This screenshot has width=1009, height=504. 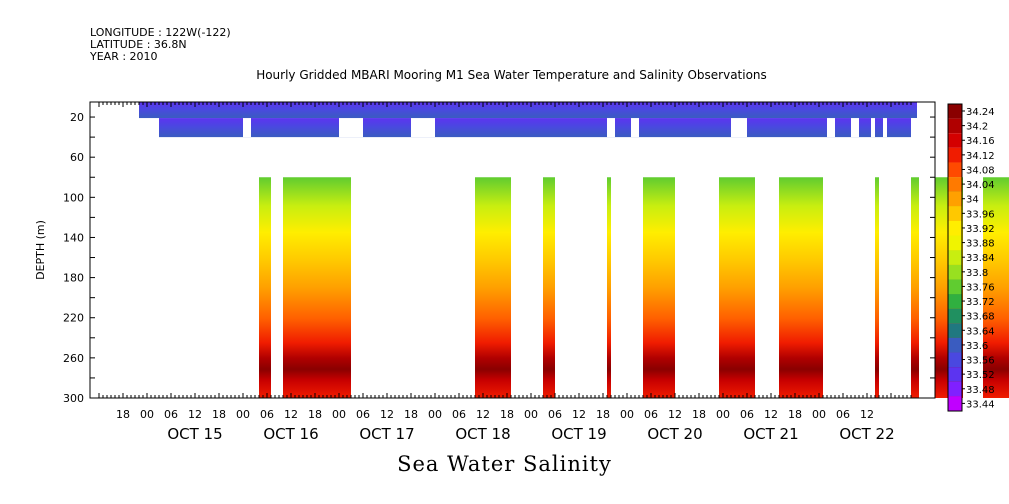 I want to click on colorbar-label: 33.84, so click(x=980, y=258).